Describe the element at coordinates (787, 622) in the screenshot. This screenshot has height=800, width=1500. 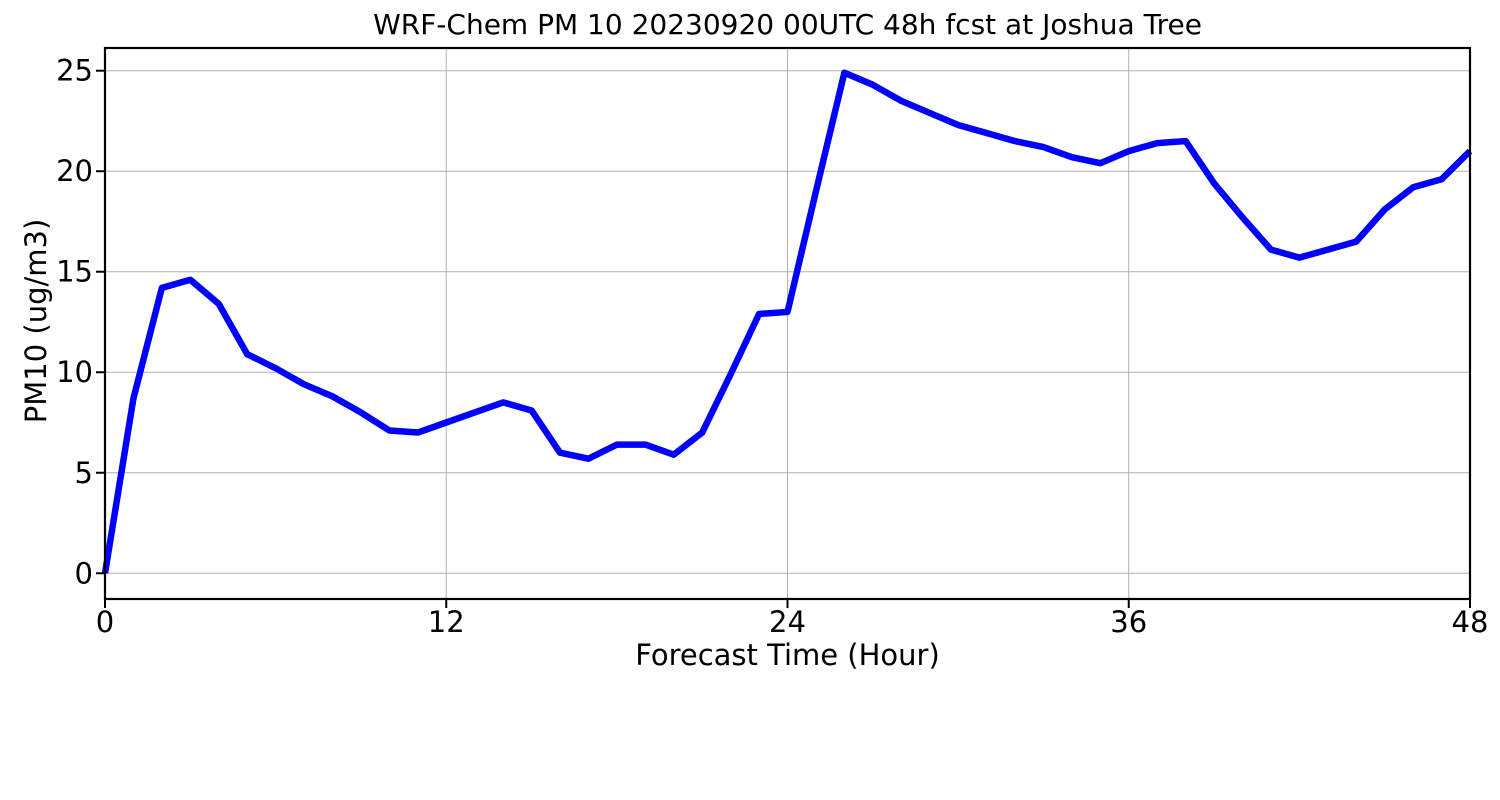
I see `x-tick-label: 24` at that location.